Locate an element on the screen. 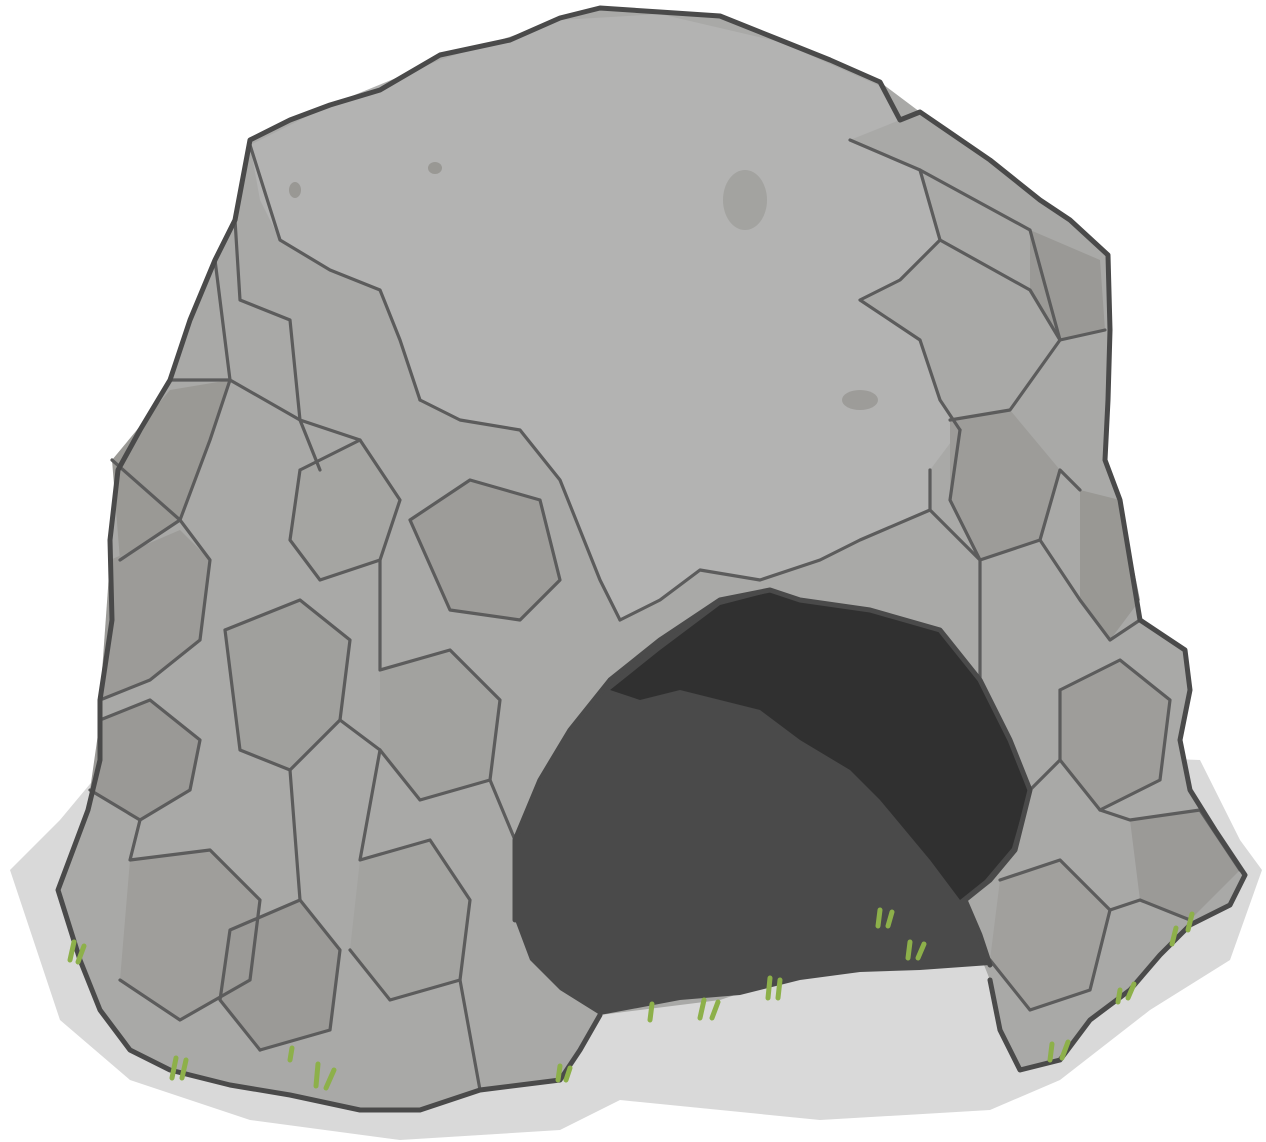 The image size is (1266, 1142). grass-tufts is located at coordinates (631, 999).